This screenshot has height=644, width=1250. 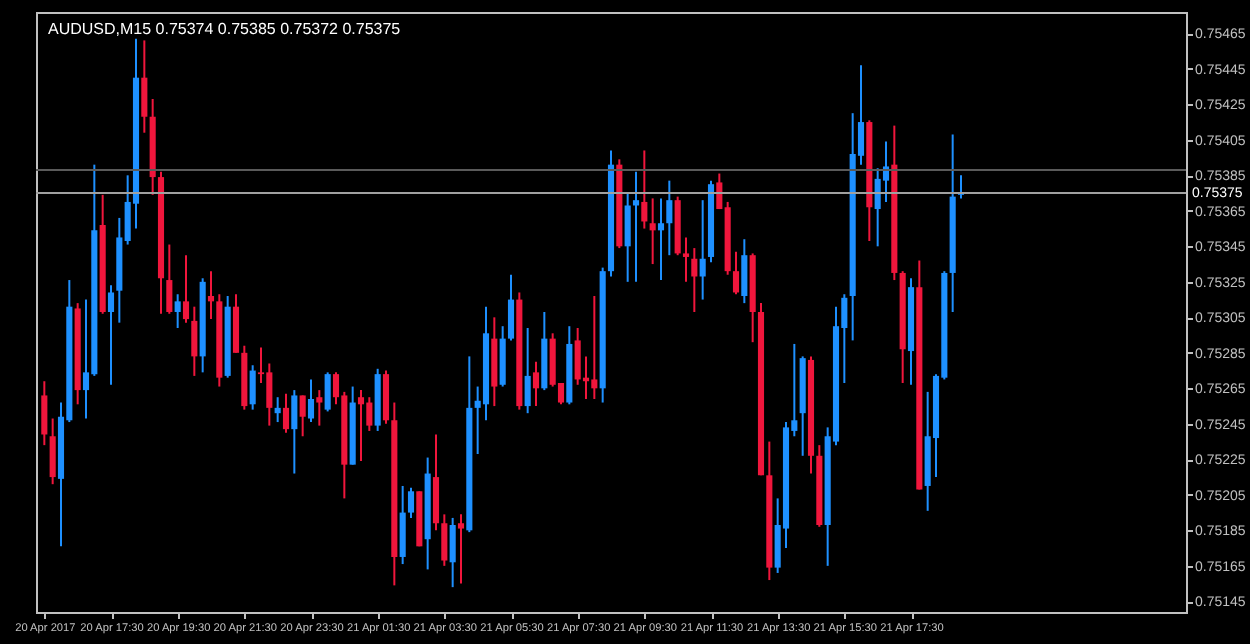 What do you see at coordinates (225, 29) in the screenshot?
I see `text: AUDUSD,M15 0.75374 0.75385 0.75372 0.75375` at bounding box center [225, 29].